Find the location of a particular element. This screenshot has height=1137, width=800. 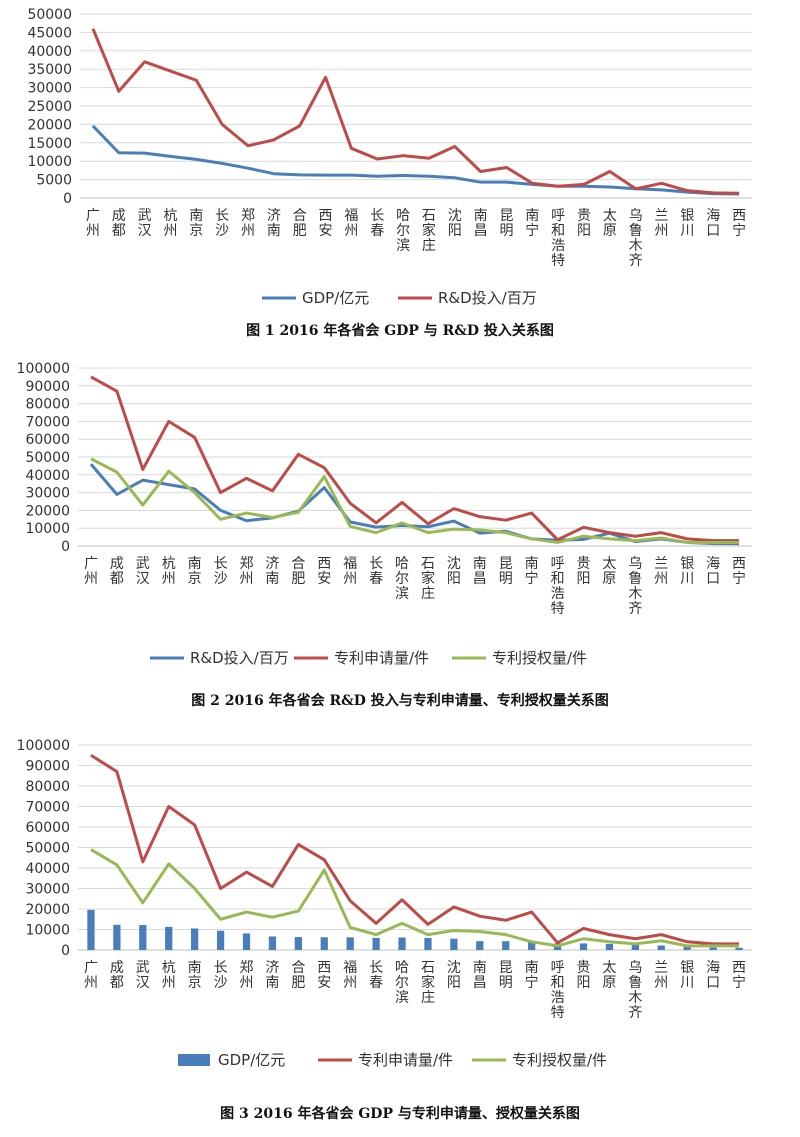

chart-2-caption: 图 2 2016 年各省会 R&D 投入与专利申请量、专利授权量关系图 is located at coordinates (400, 701).